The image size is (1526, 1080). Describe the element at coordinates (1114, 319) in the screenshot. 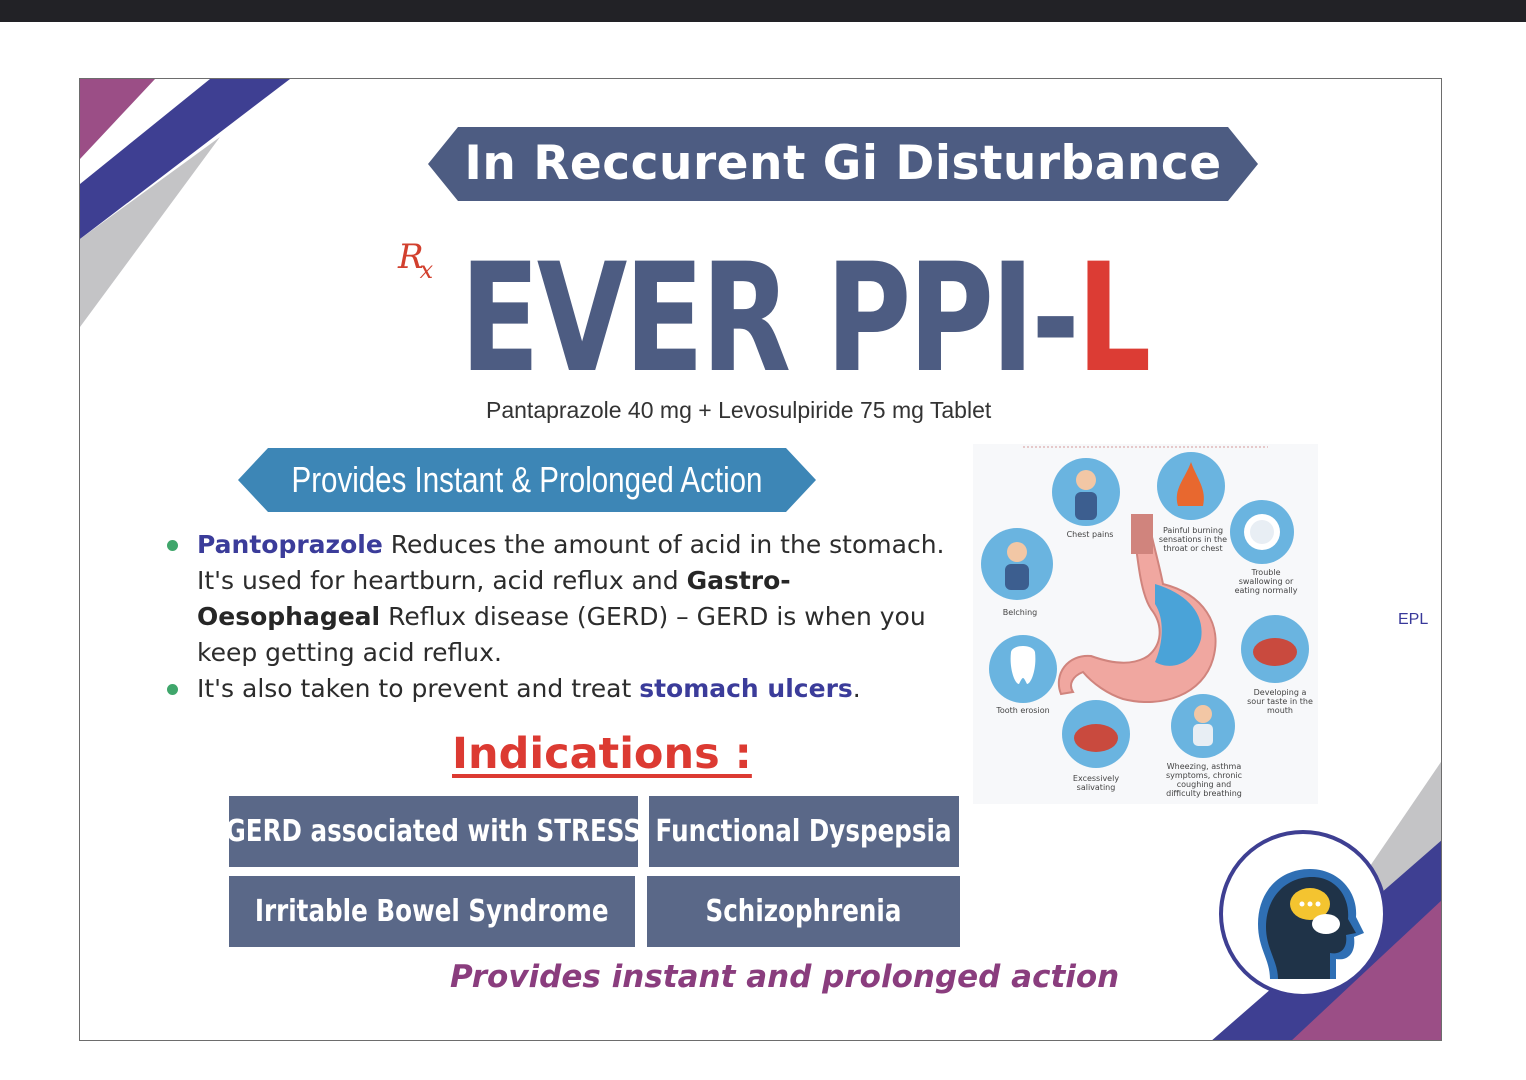

I see `brand-name-accent: L` at that location.